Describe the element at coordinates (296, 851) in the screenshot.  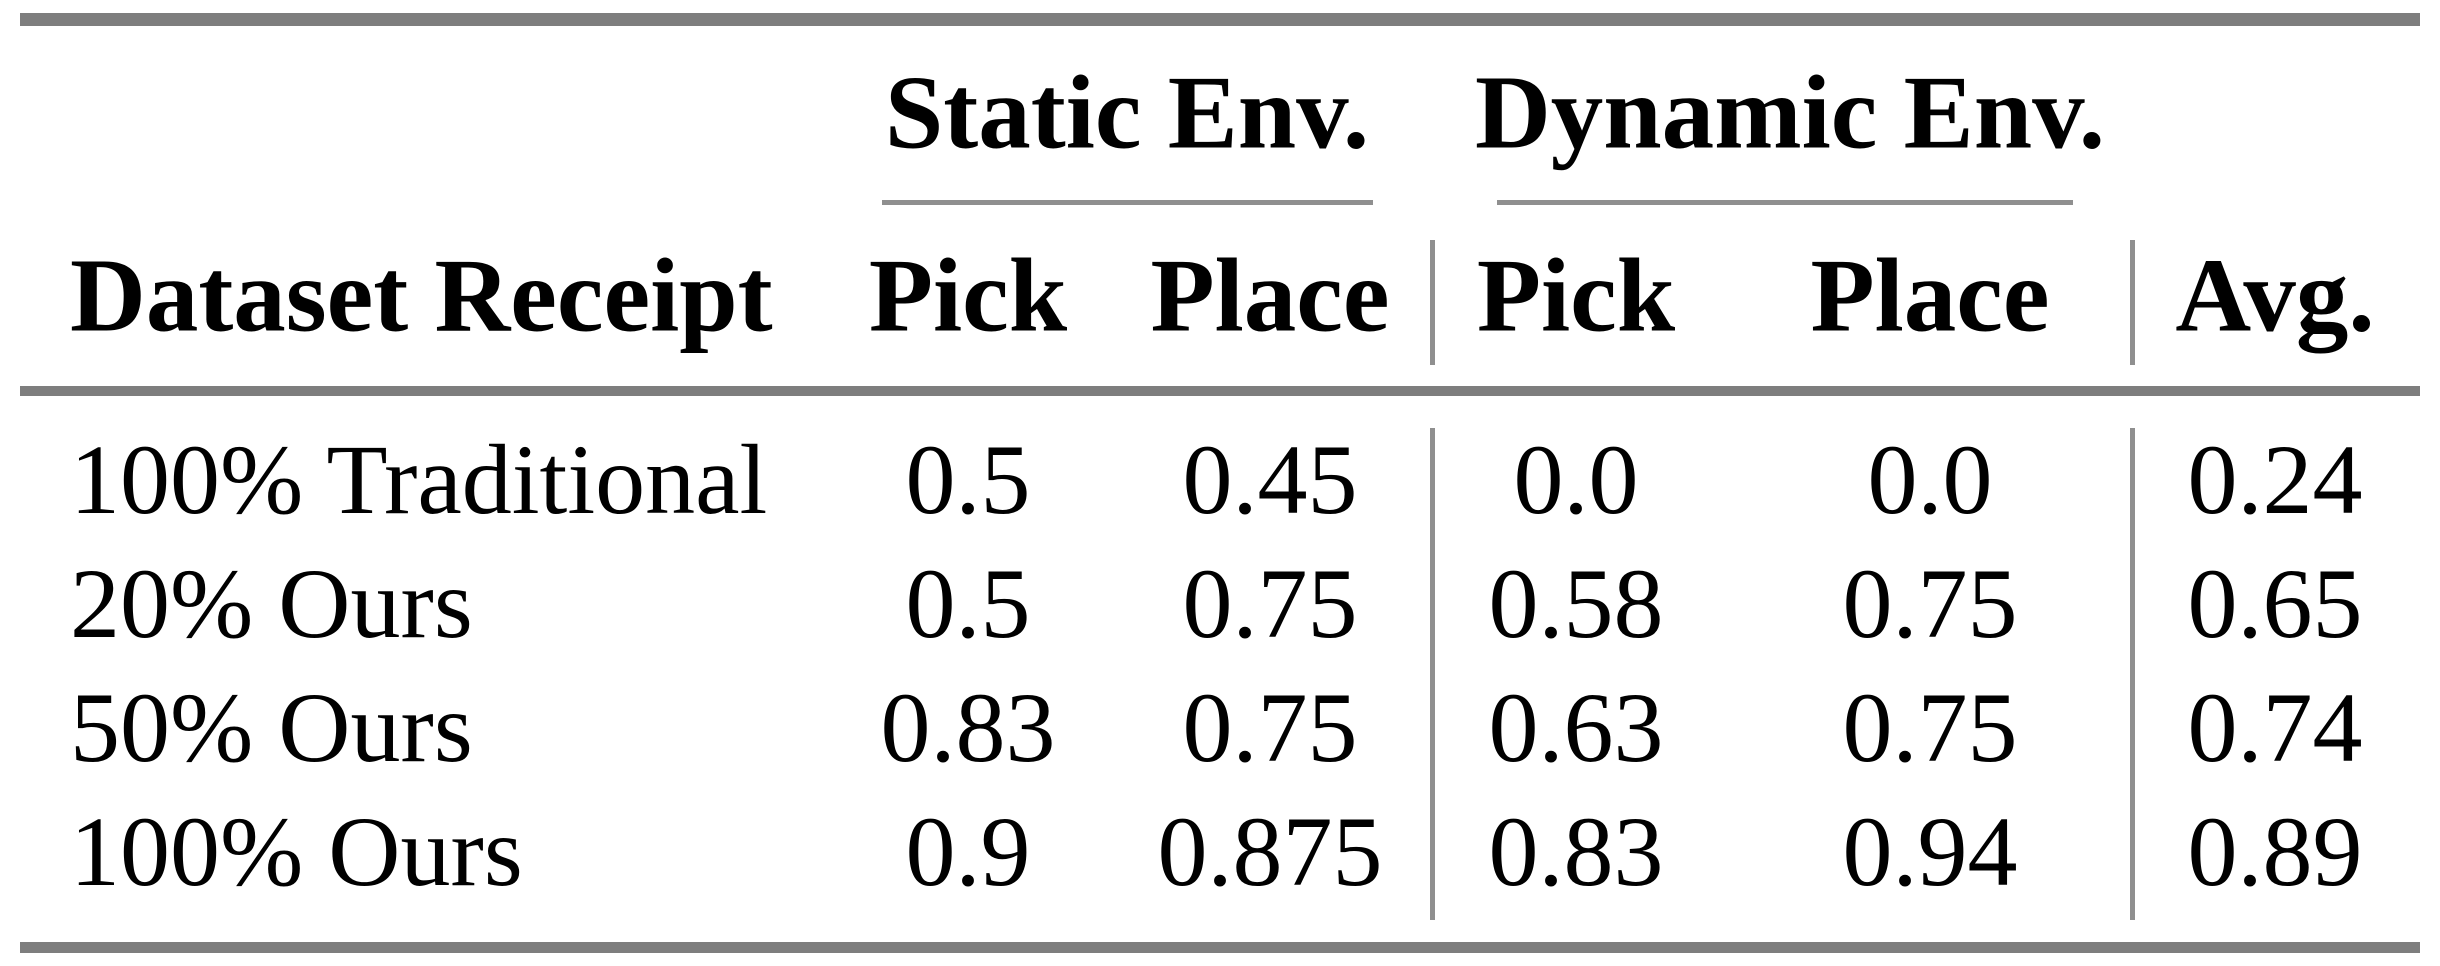
I see `row-label: 100% Ours` at that location.